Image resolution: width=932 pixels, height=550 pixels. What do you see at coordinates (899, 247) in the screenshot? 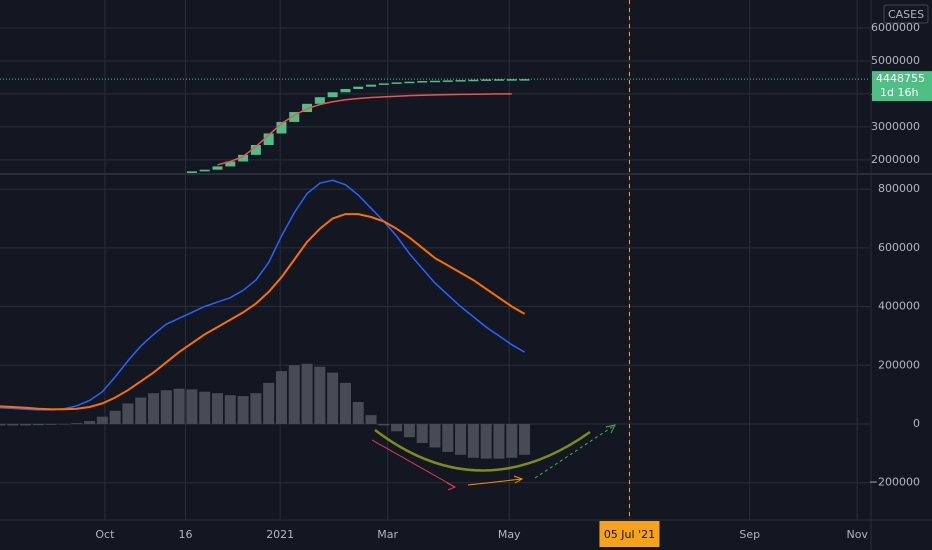
I see `y-tick-label: 600000` at bounding box center [899, 247].